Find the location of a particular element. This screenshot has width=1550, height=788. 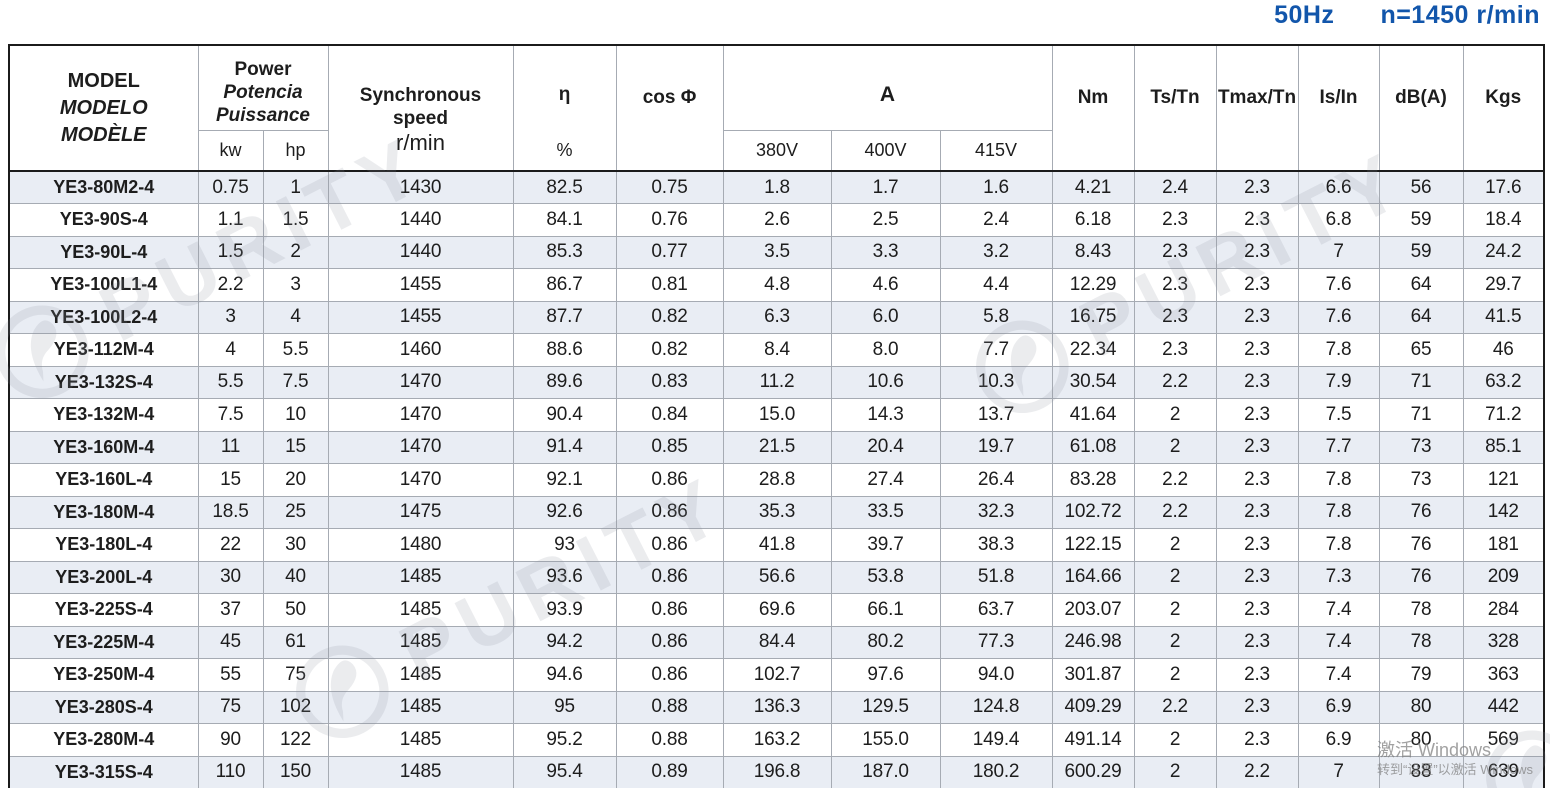

value-cell: 4.21 is located at coordinates (1093, 187).